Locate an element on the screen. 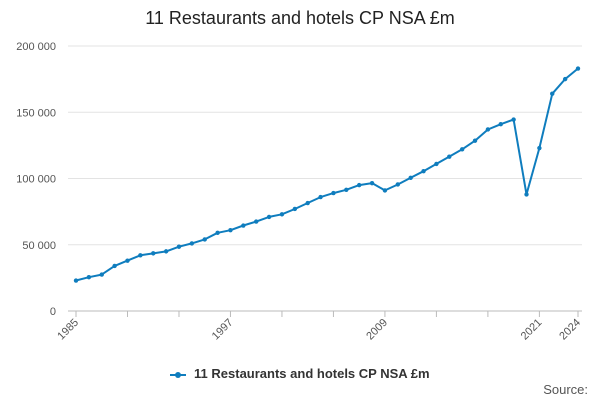  legend: 11 Restaurants and hotels CP NSA £m is located at coordinates (300, 373).